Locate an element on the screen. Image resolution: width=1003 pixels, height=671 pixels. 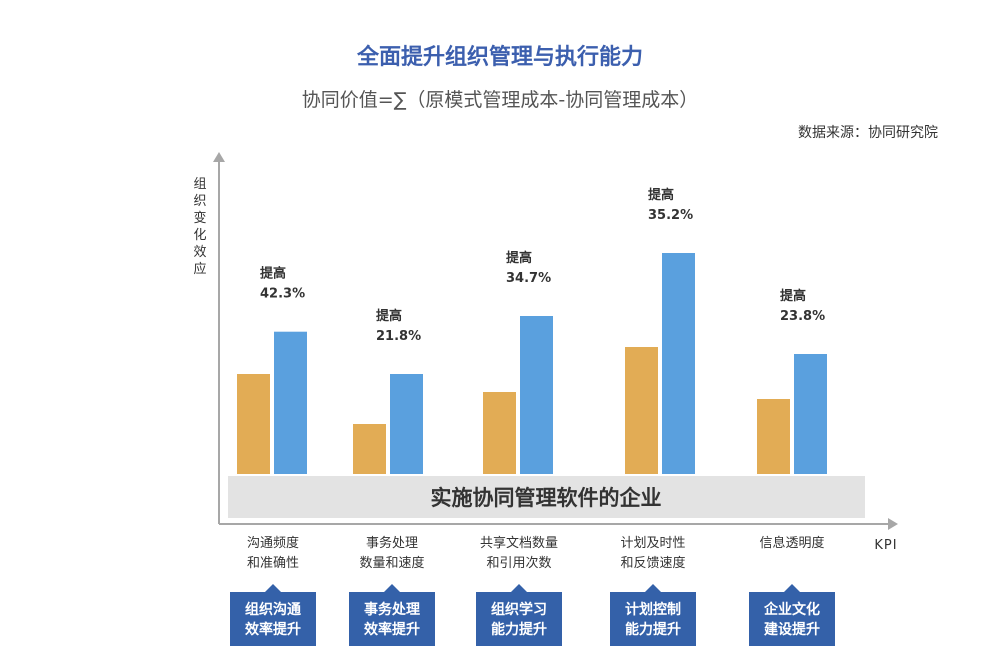
y-axis-label: 组织变化效应 is located at coordinates (199, 227).